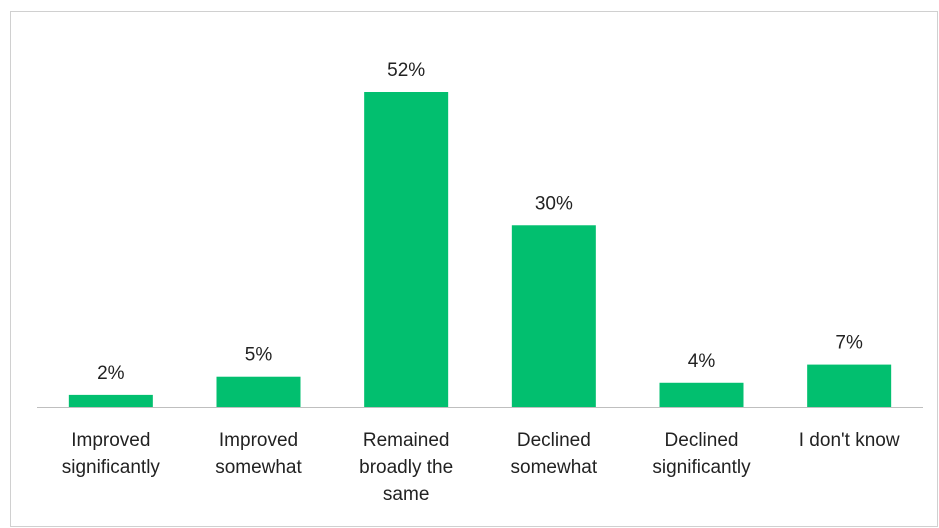  I want to click on x-tick-label: Remained broadly the same, so click(406, 467).